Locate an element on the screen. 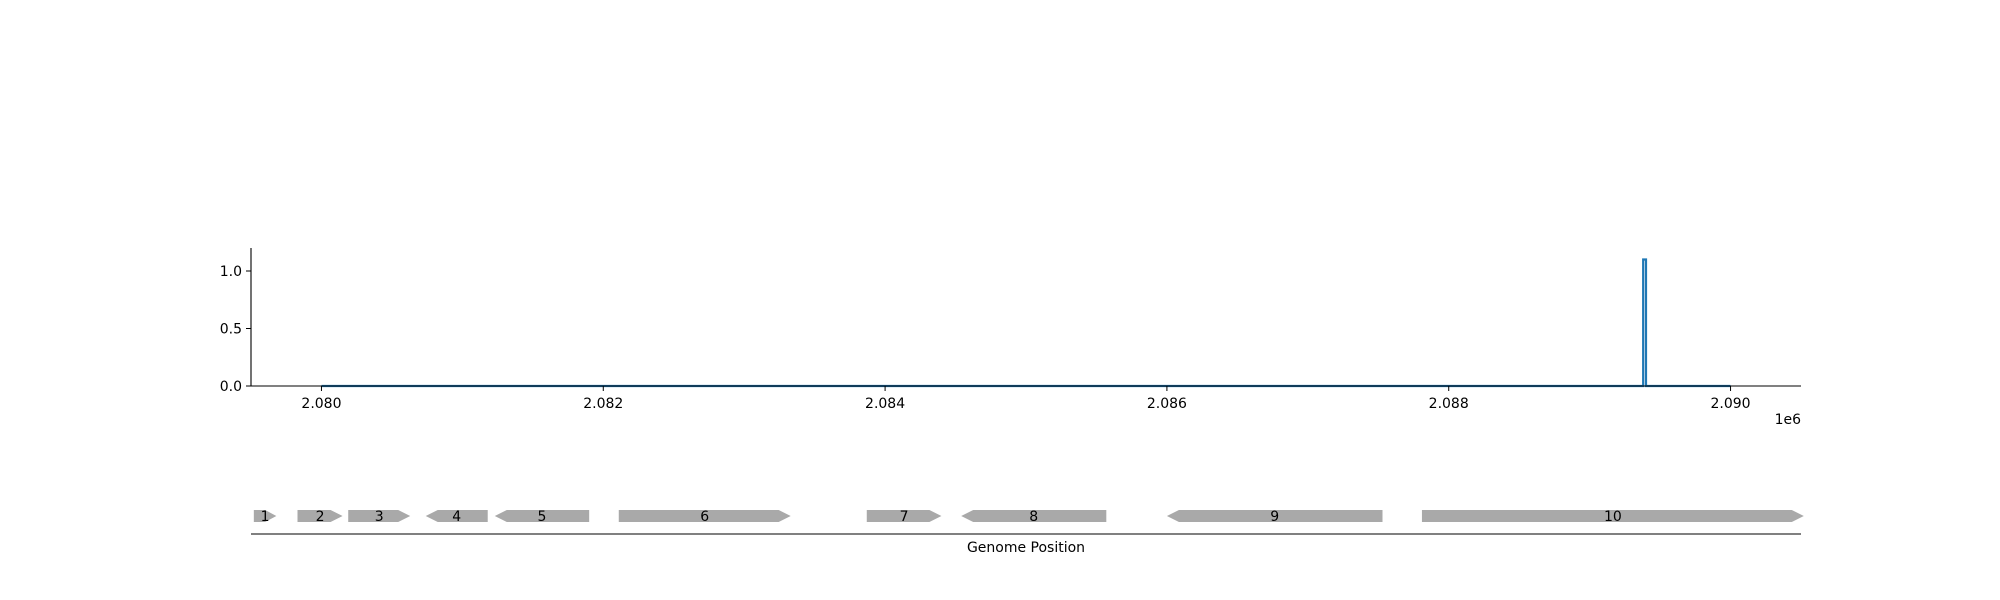 This screenshot has width=2000, height=600. gene-label-1: 1 is located at coordinates (265, 517).